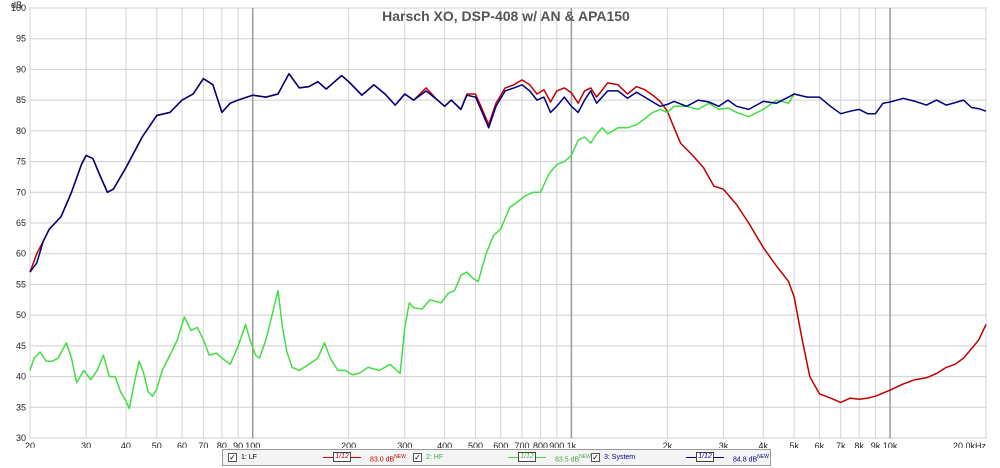  What do you see at coordinates (126, 444) in the screenshot?
I see `x-tick-label: 40` at bounding box center [126, 444].